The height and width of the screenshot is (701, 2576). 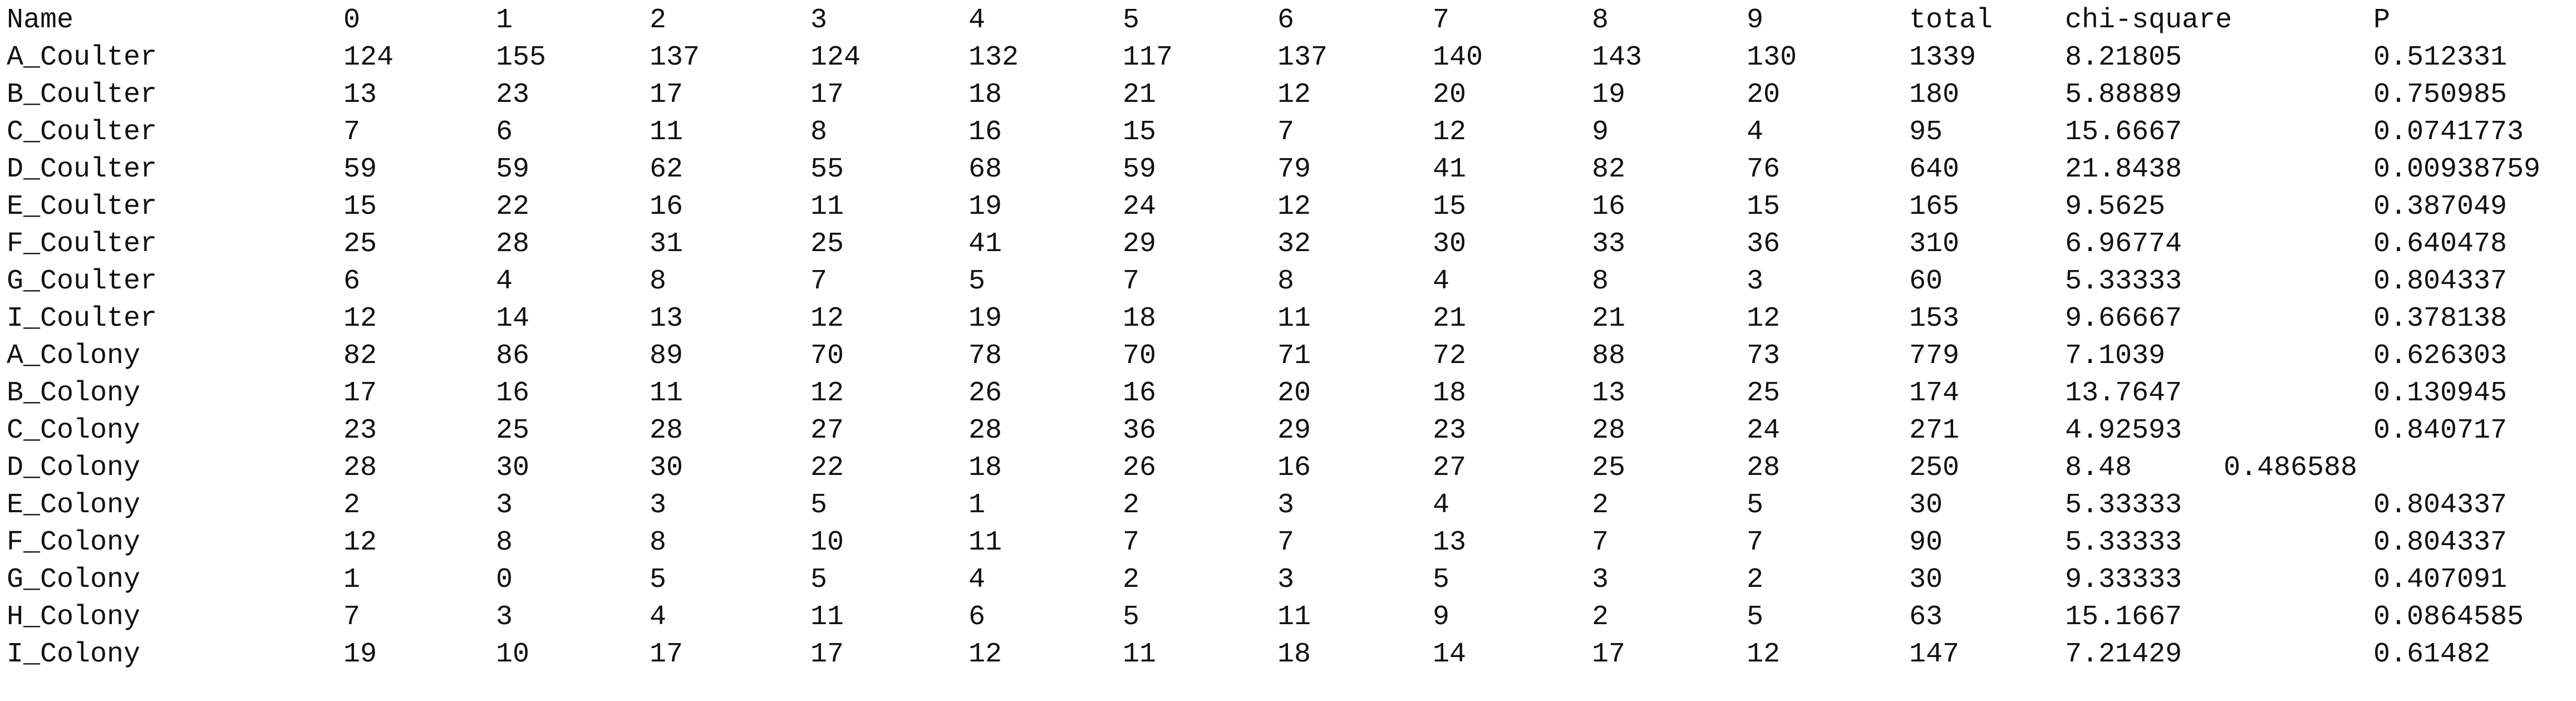 I want to click on chi-square-cell: 4.92593, so click(x=2123, y=431).